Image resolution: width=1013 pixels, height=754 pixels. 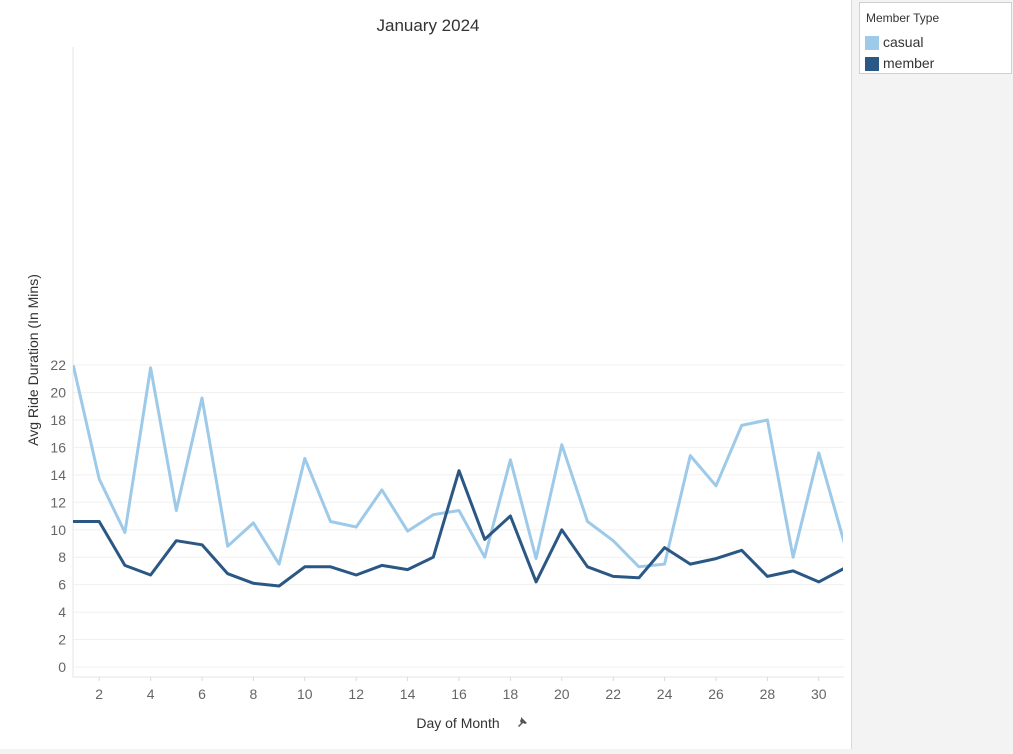 What do you see at coordinates (459, 528) in the screenshot?
I see `series-line-member` at bounding box center [459, 528].